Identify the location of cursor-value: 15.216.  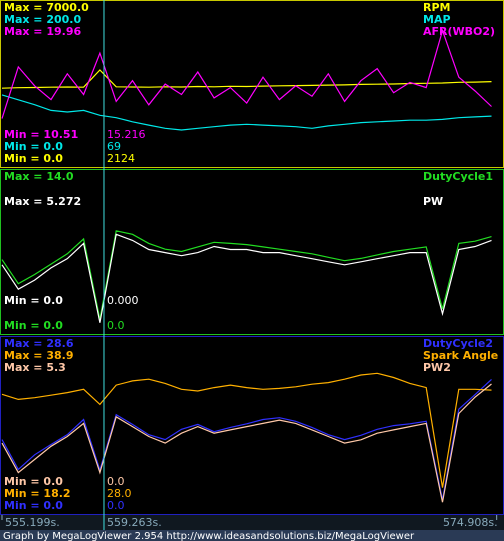
(126, 134).